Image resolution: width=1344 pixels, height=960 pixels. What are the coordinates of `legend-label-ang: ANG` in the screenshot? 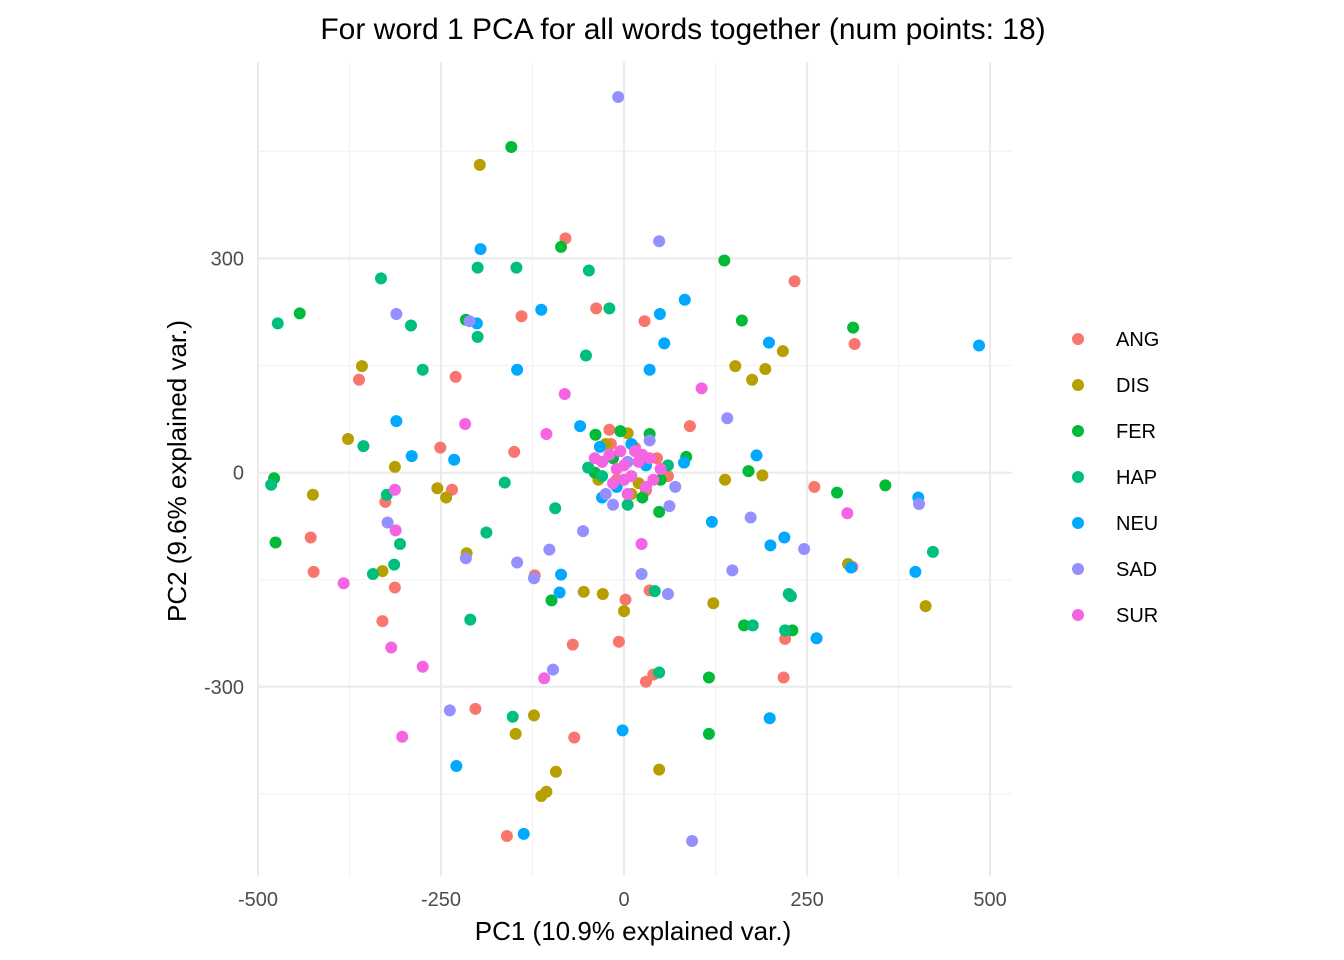 It's located at (1137, 340).